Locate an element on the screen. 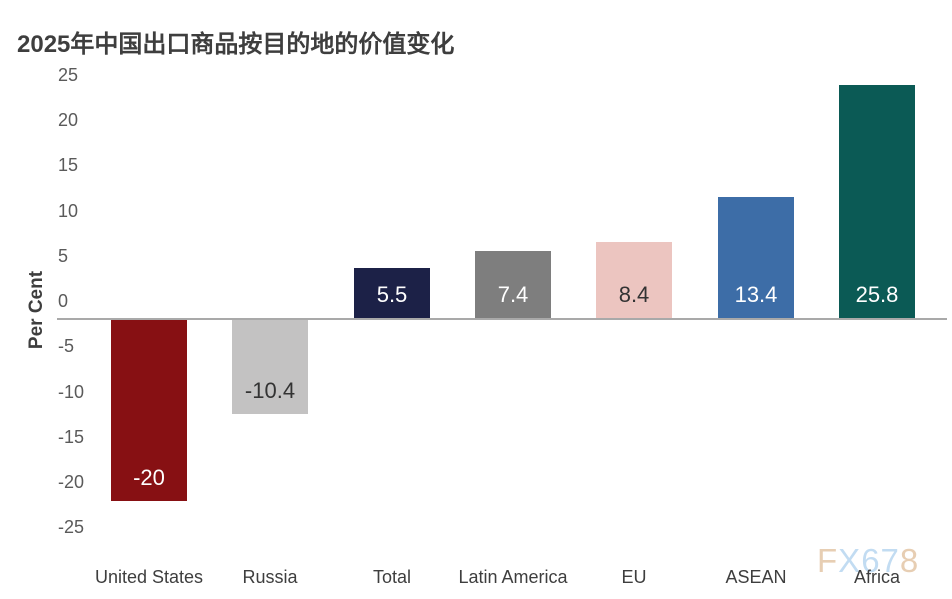 The height and width of the screenshot is (599, 952). y-tick-label: 25 is located at coordinates (68, 74).